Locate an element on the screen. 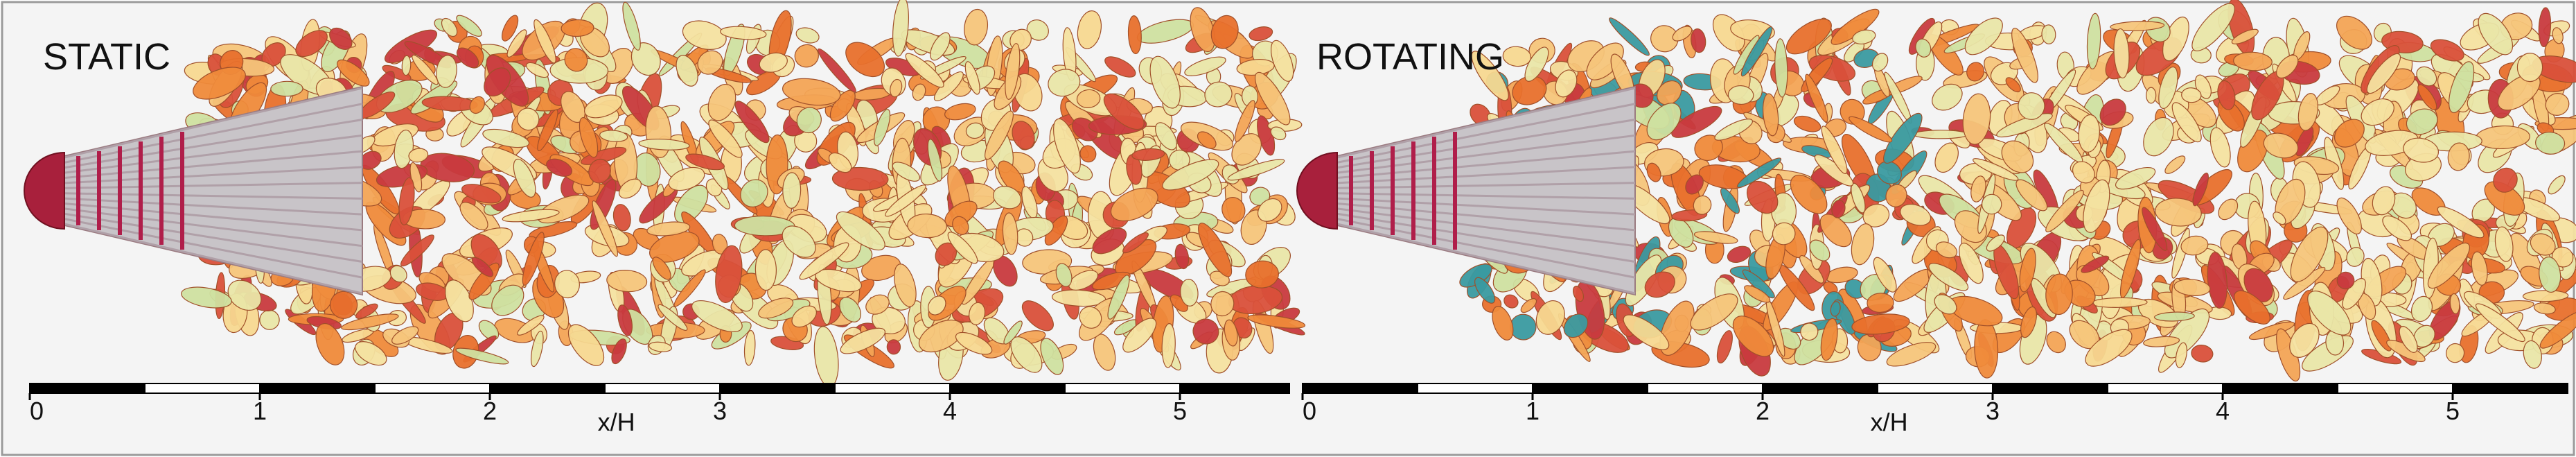 This screenshot has height=457, width=2576. tick-label: 3 is located at coordinates (1993, 411).